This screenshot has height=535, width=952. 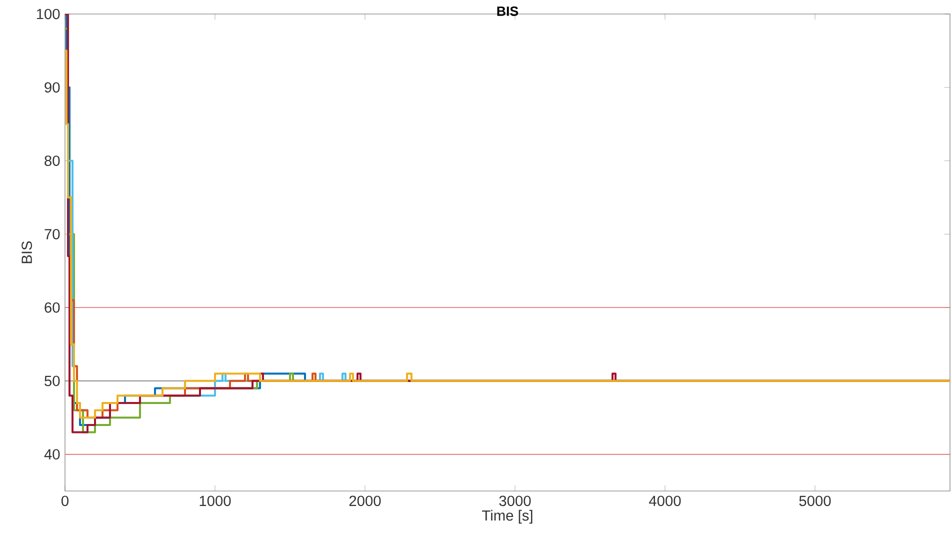 What do you see at coordinates (507, 11) in the screenshot?
I see `chart-title: BIS` at bounding box center [507, 11].